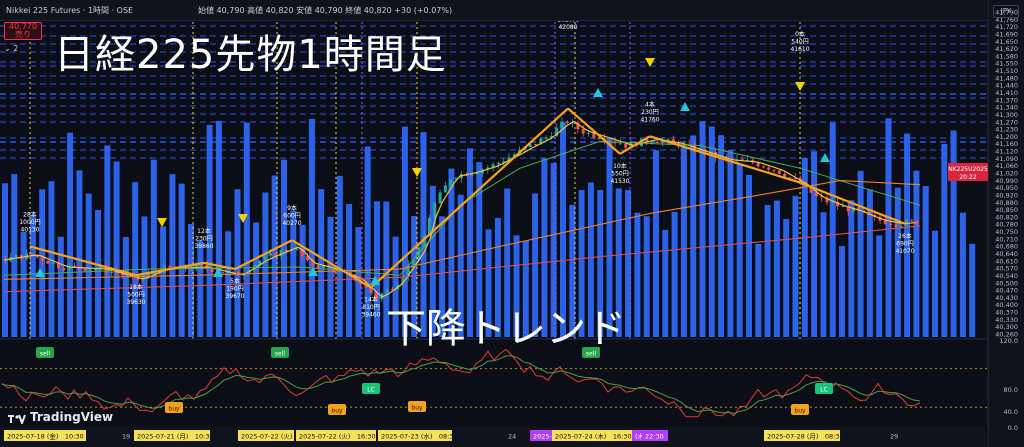 The image size is (1024, 447). What do you see at coordinates (1006, 283) in the screenshot?
I see `price-tick-label: 40,500` at bounding box center [1006, 283].